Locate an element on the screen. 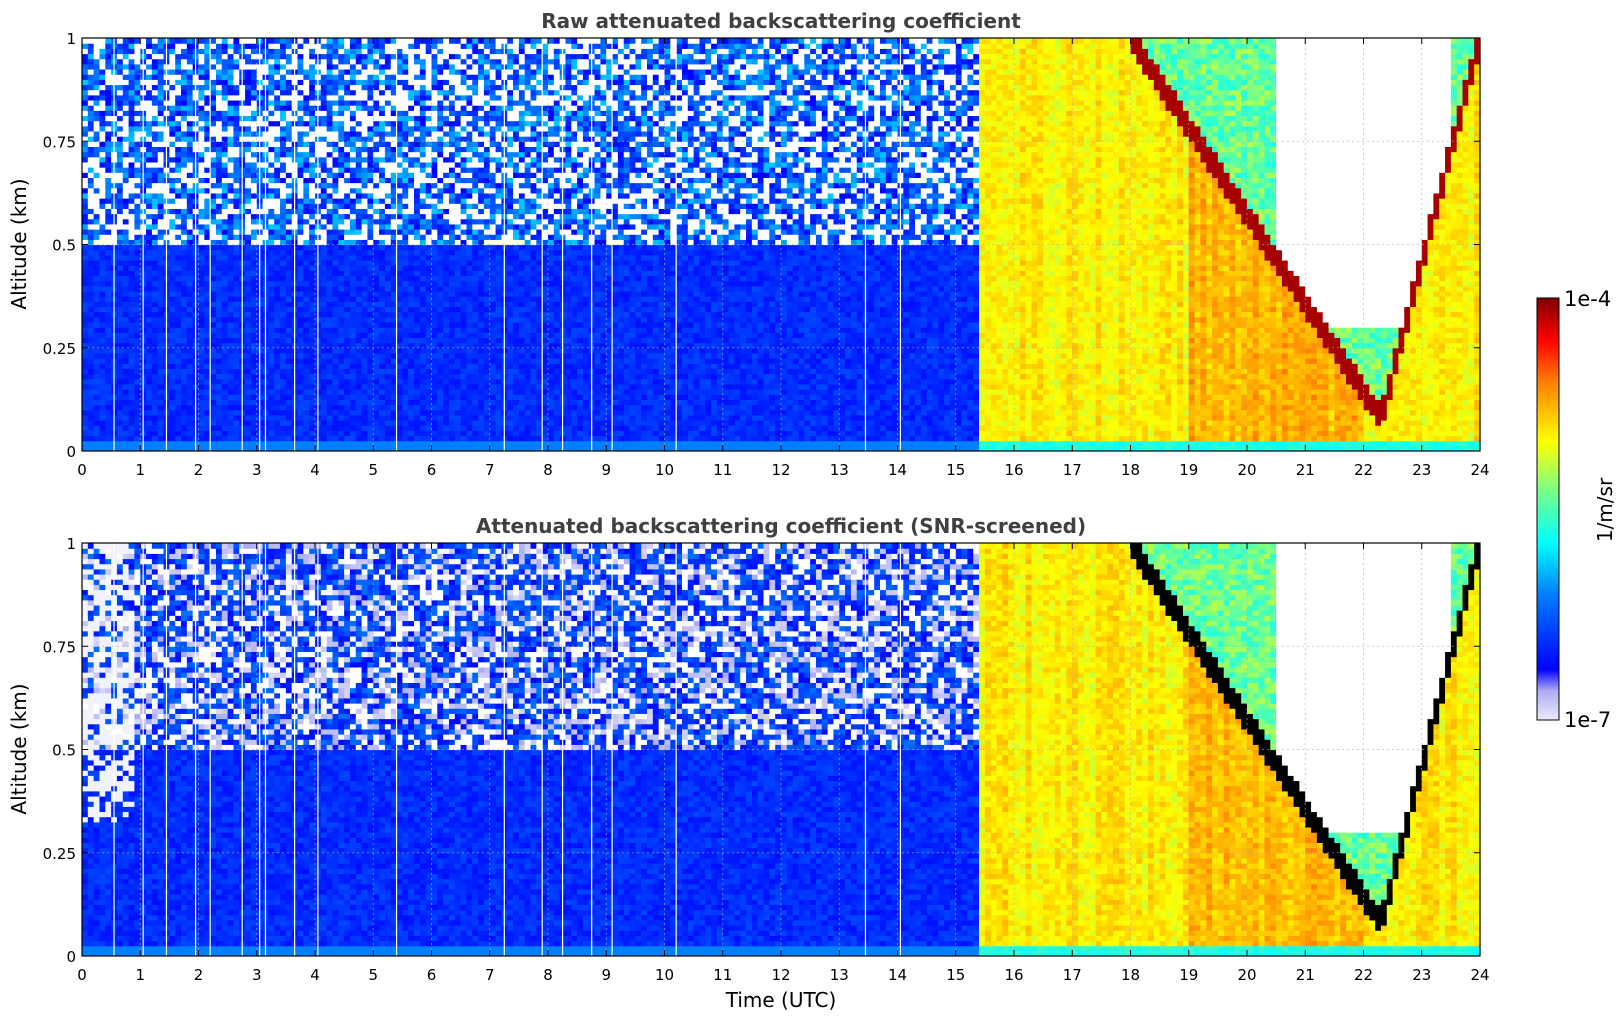  colorbar-unit-label: 1/m/sr is located at coordinates (1605, 509).